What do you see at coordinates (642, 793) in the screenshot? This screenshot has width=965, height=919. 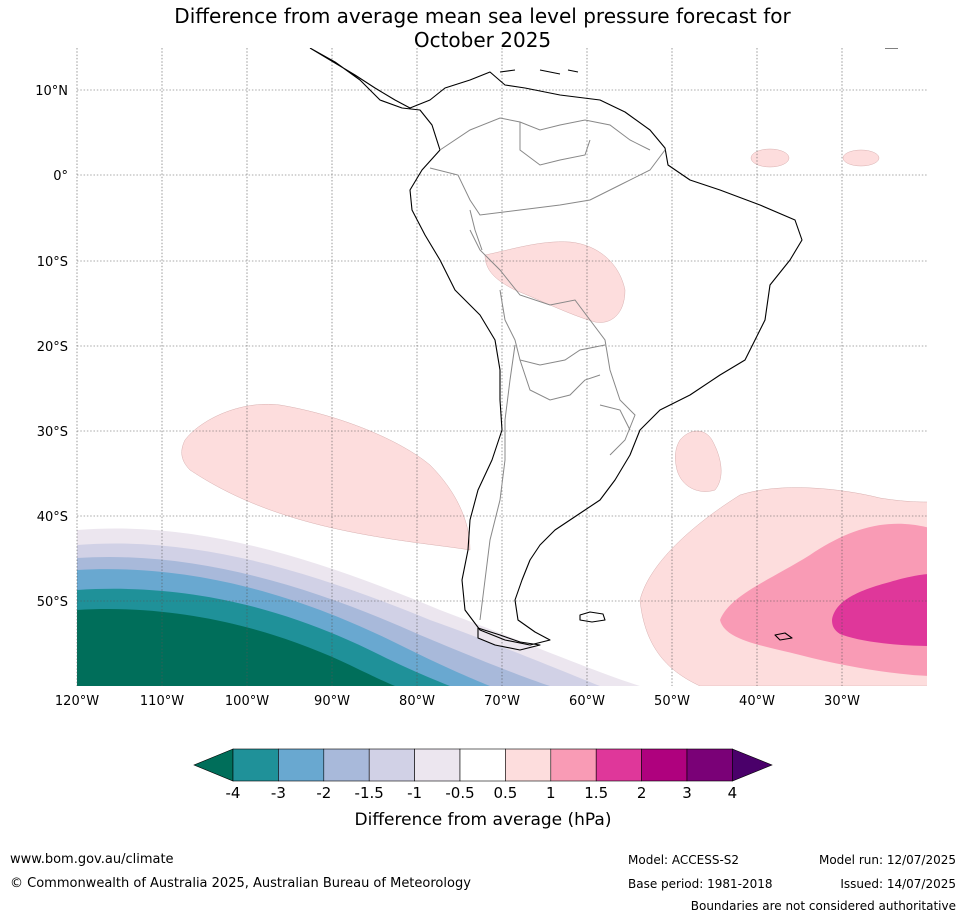 I see `colorbar-tick: 2` at bounding box center [642, 793].